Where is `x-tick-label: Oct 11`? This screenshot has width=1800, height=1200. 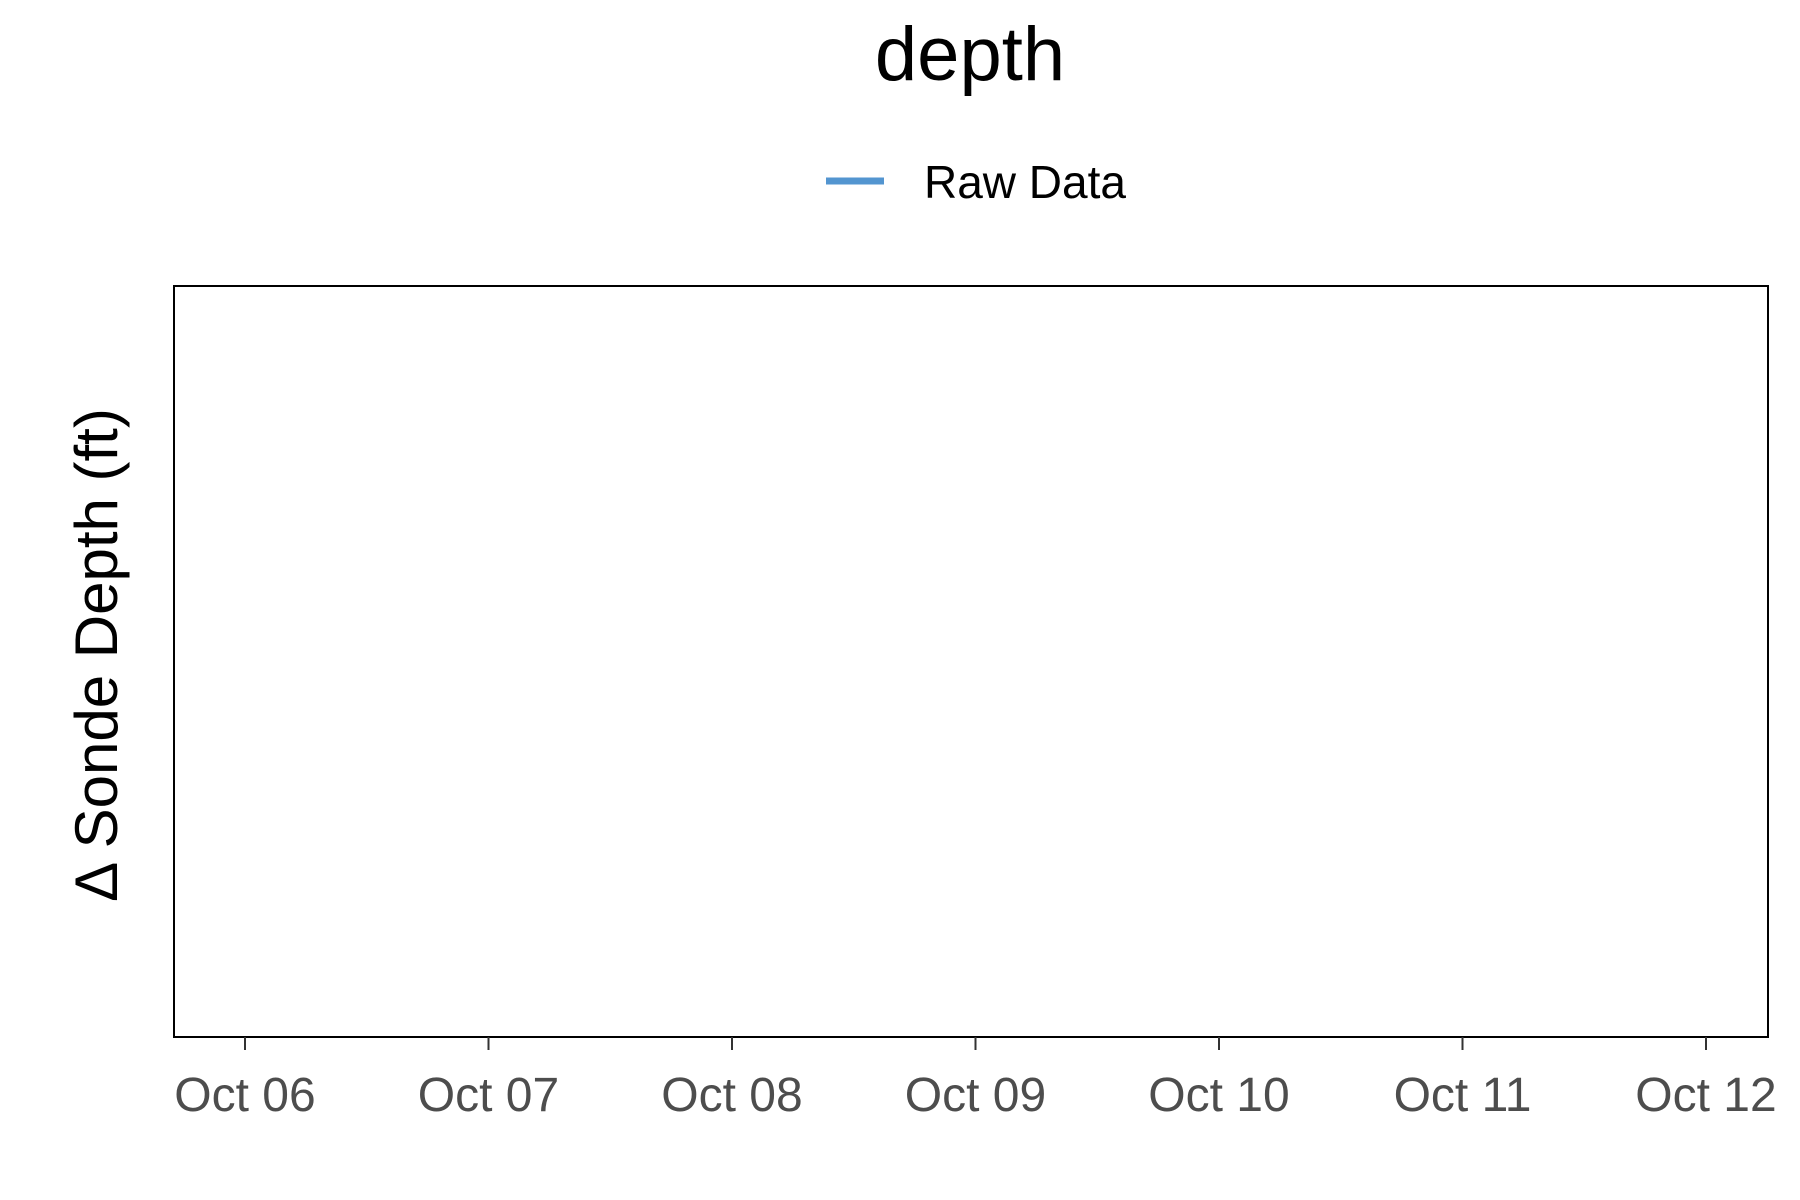
x-tick-label: Oct 11 is located at coordinates (1463, 1095).